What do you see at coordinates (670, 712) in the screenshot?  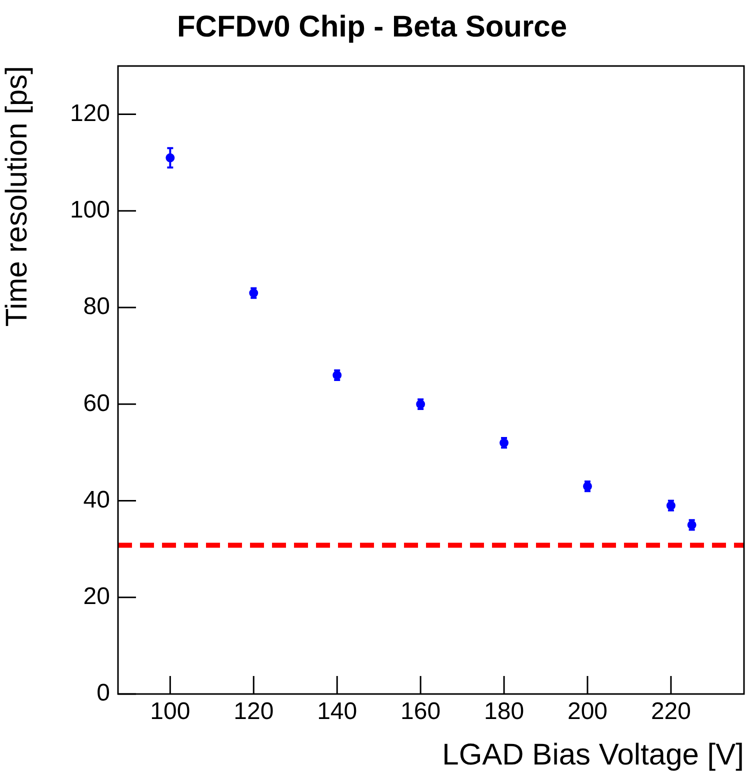 I see `x-tick-label: 220` at bounding box center [670, 712].